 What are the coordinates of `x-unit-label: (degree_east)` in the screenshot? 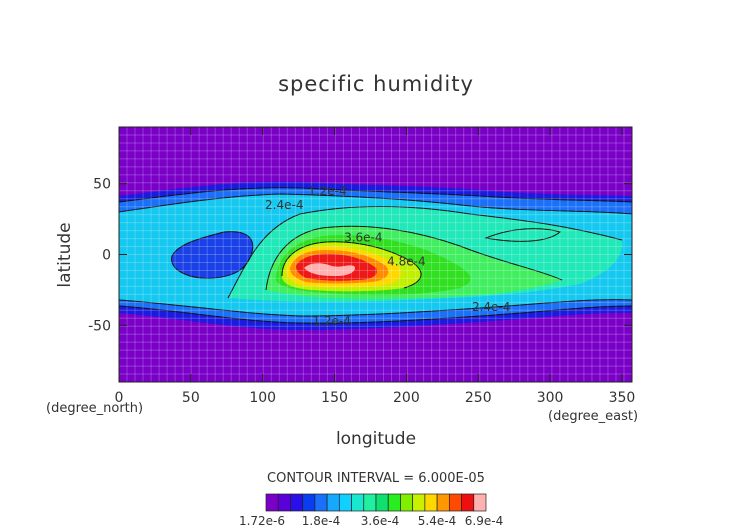 It's located at (593, 416).